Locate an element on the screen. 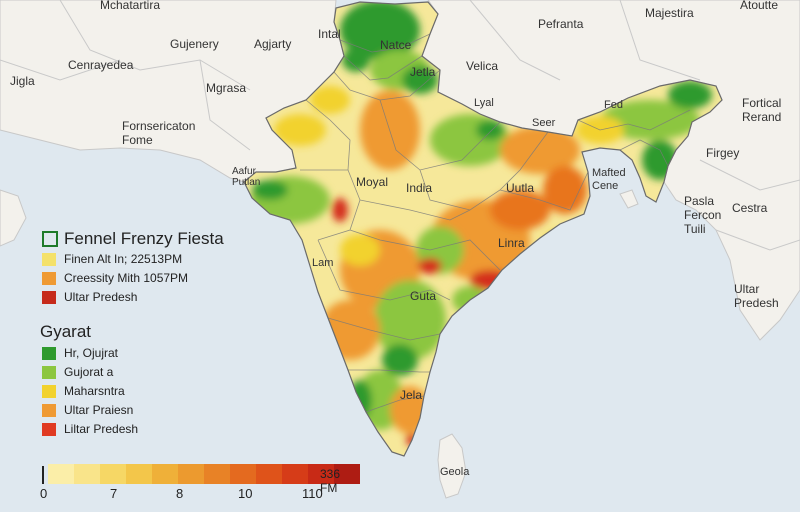  label-agjarty: Agjarty is located at coordinates (273, 44).